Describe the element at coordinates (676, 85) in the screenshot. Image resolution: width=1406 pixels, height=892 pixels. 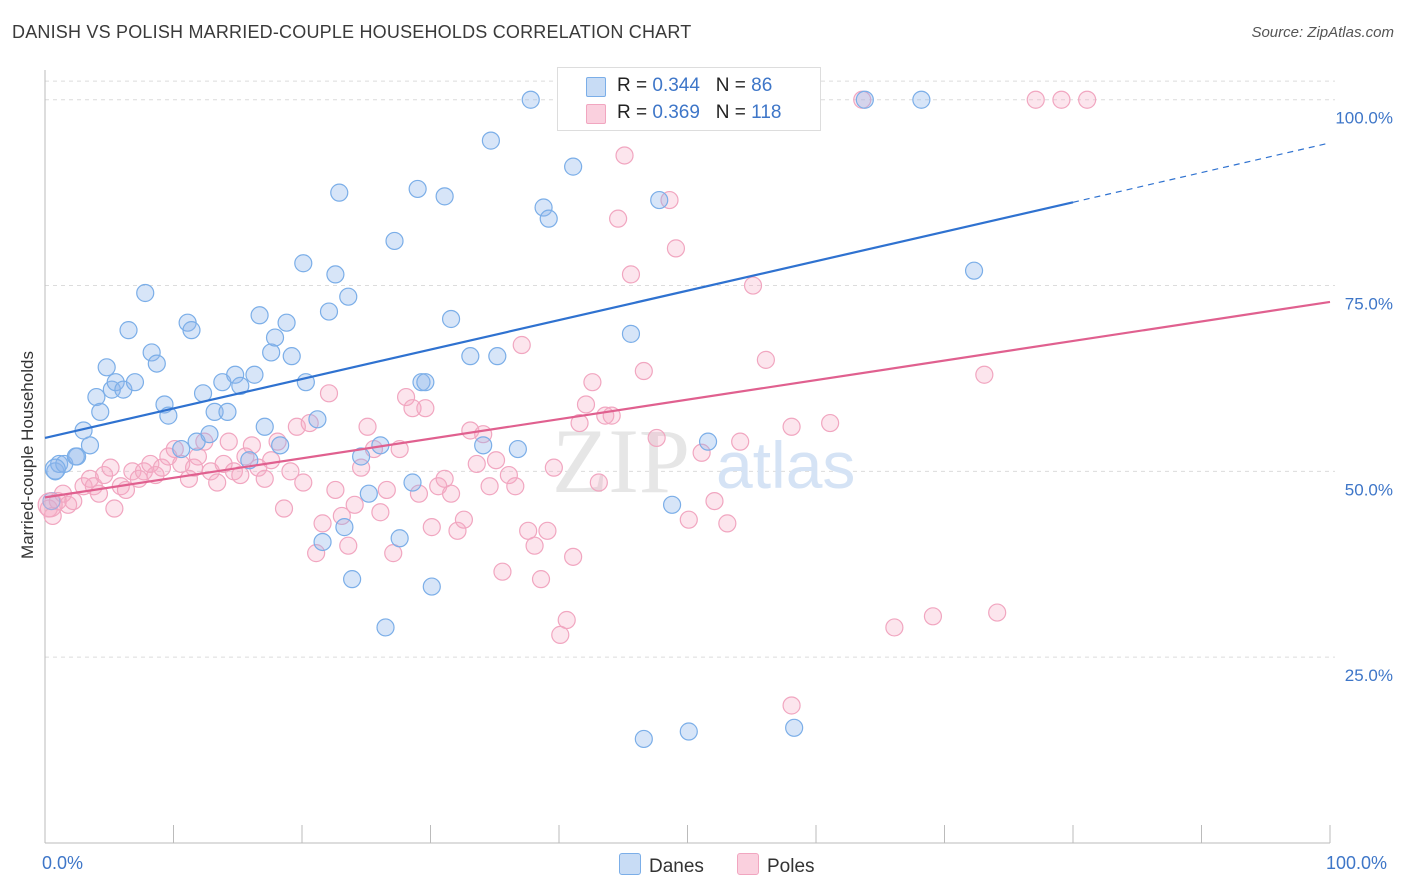
I see `danes-r-value: 0.344` at that location.